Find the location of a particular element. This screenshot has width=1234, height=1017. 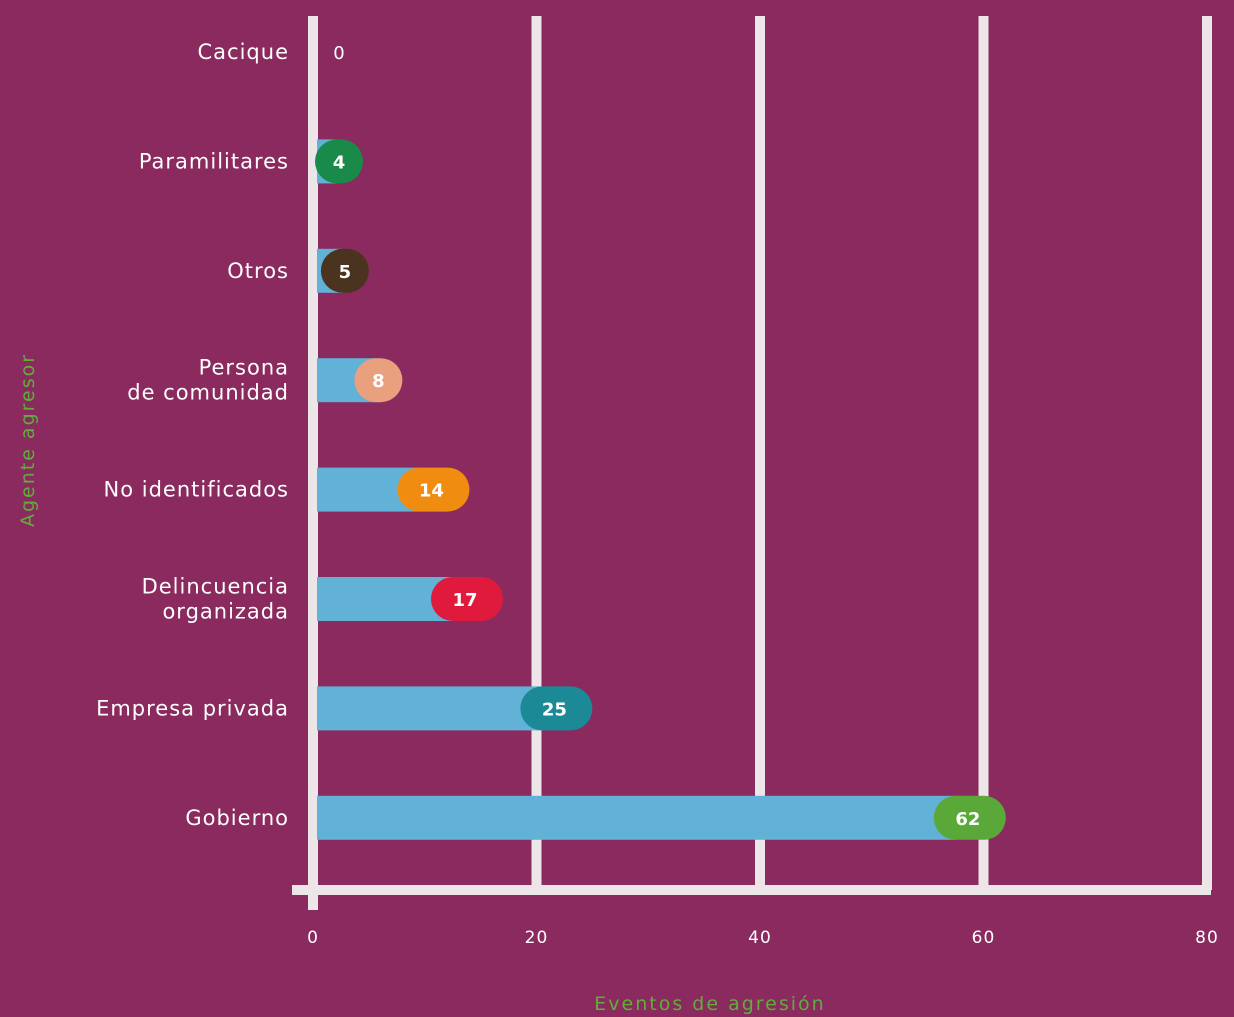

data-label: 8 is located at coordinates (378, 381).